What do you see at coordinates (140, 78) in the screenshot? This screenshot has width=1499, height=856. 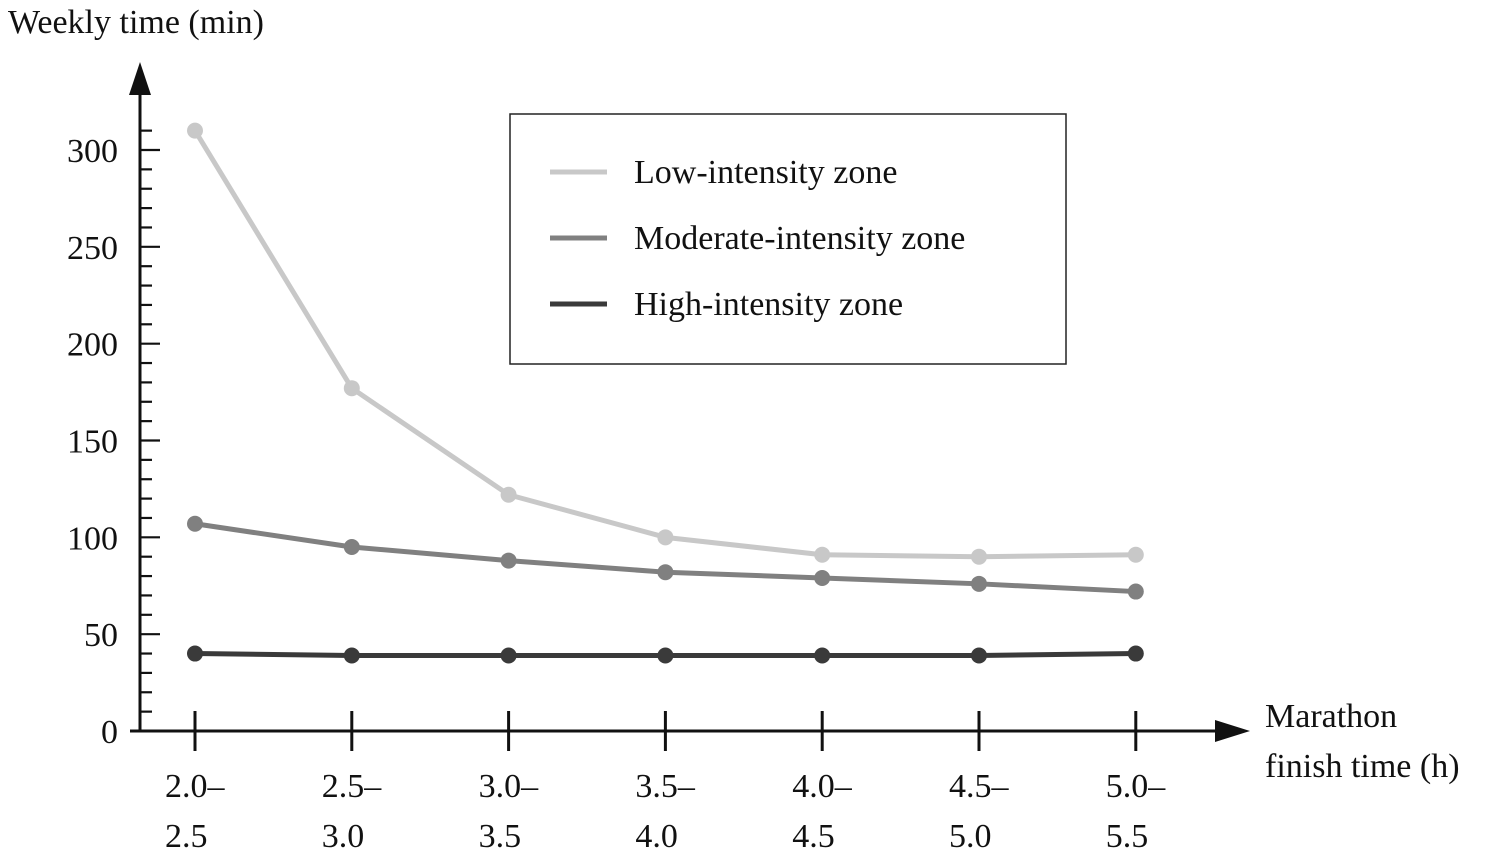 I see `y-axis-arrow-icon` at bounding box center [140, 78].